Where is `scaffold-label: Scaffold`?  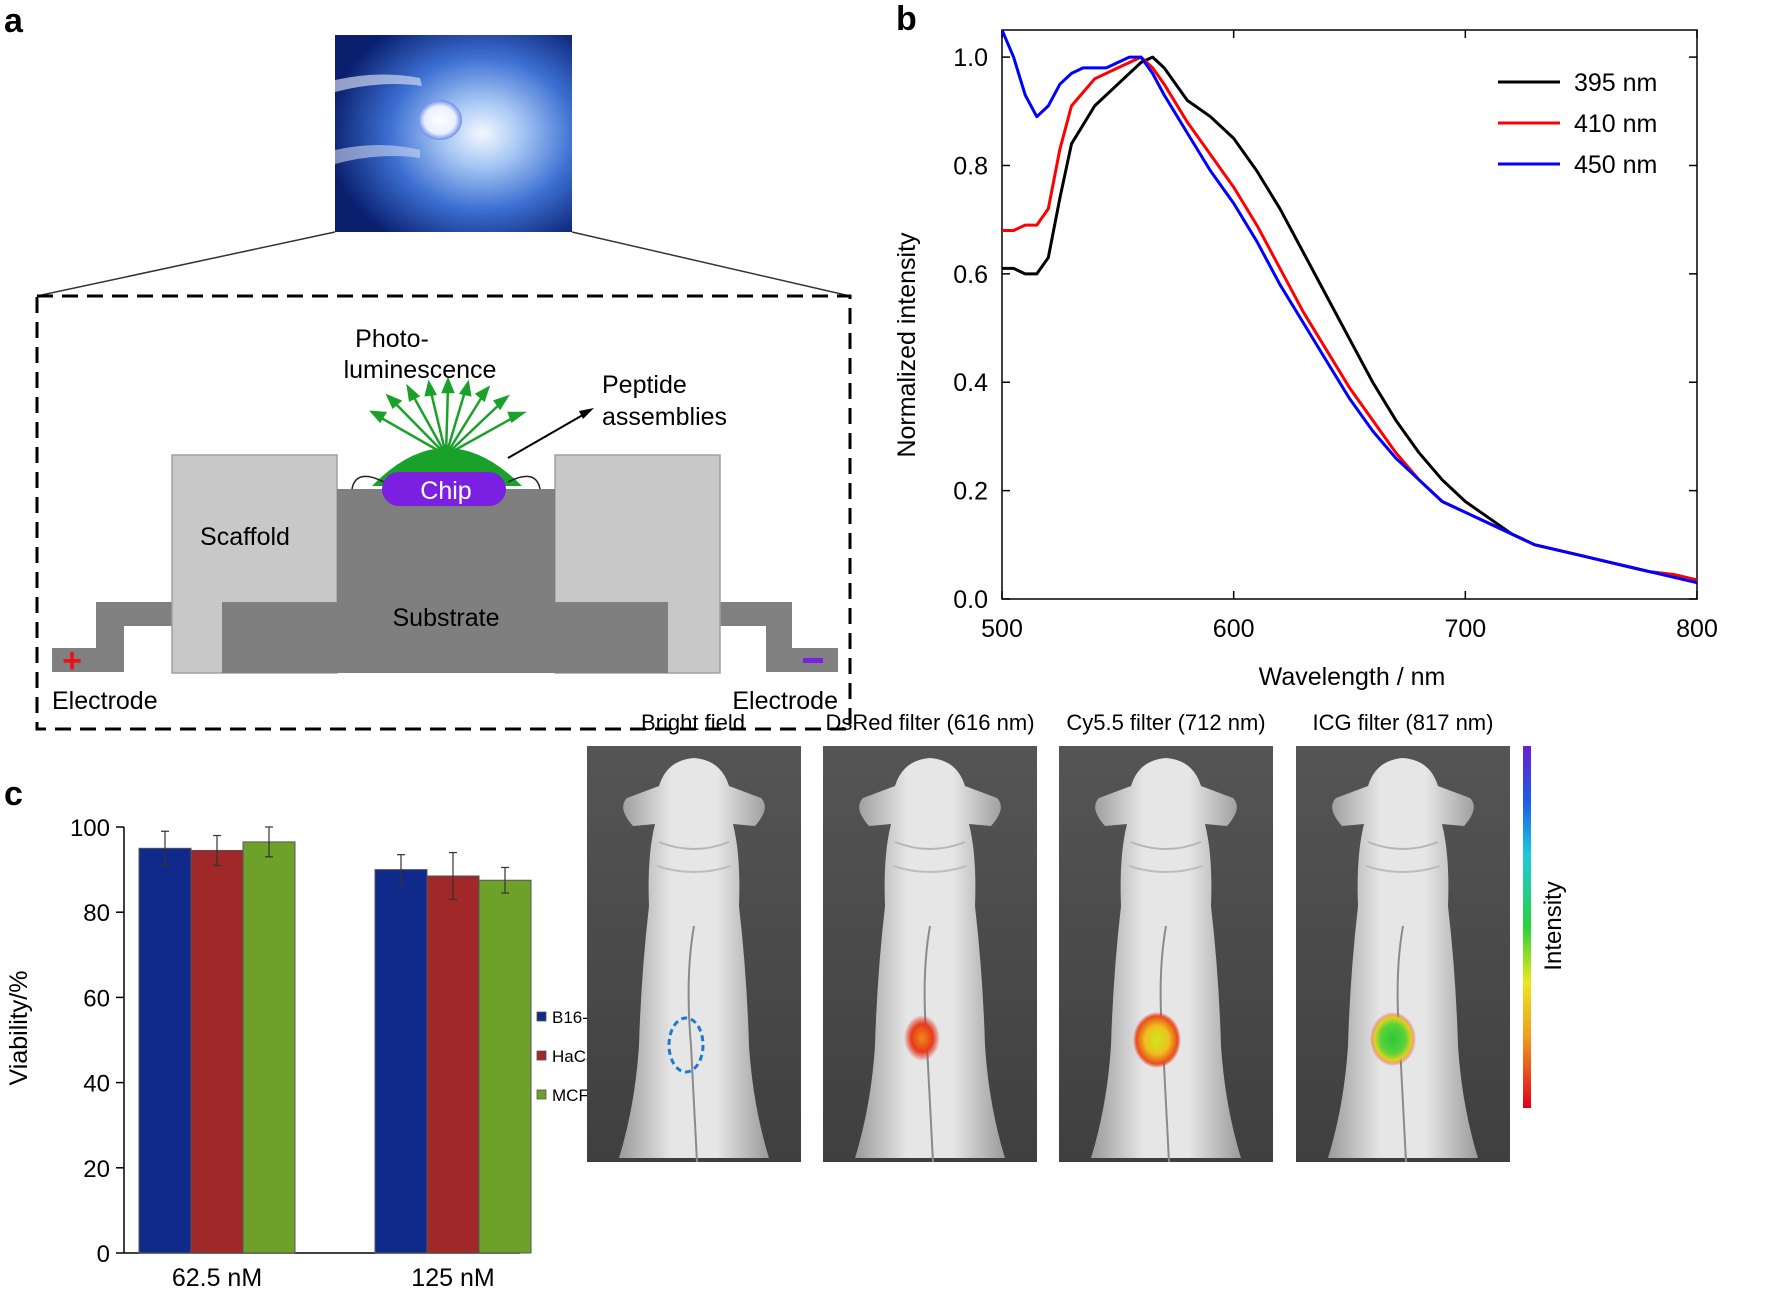 scaffold-label: Scaffold is located at coordinates (245, 537).